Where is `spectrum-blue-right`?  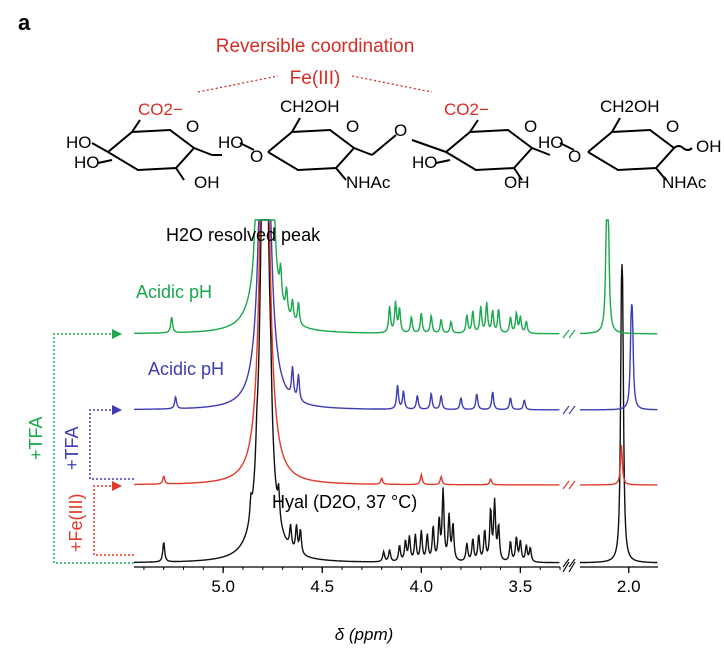
spectrum-blue-right is located at coordinates (619, 357).